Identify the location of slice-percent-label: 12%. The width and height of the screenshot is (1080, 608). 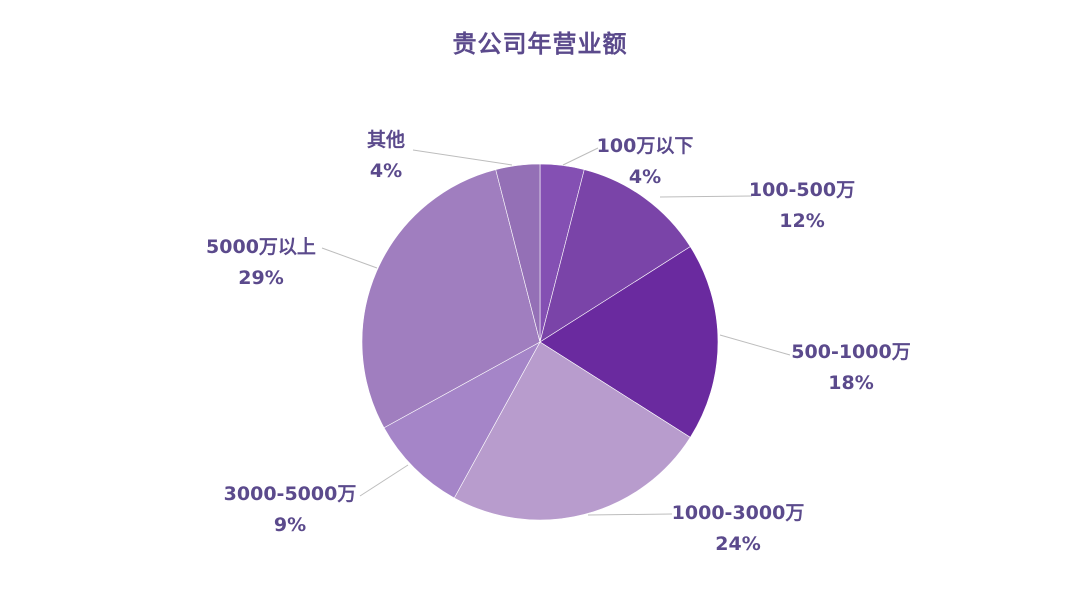
(801, 221).